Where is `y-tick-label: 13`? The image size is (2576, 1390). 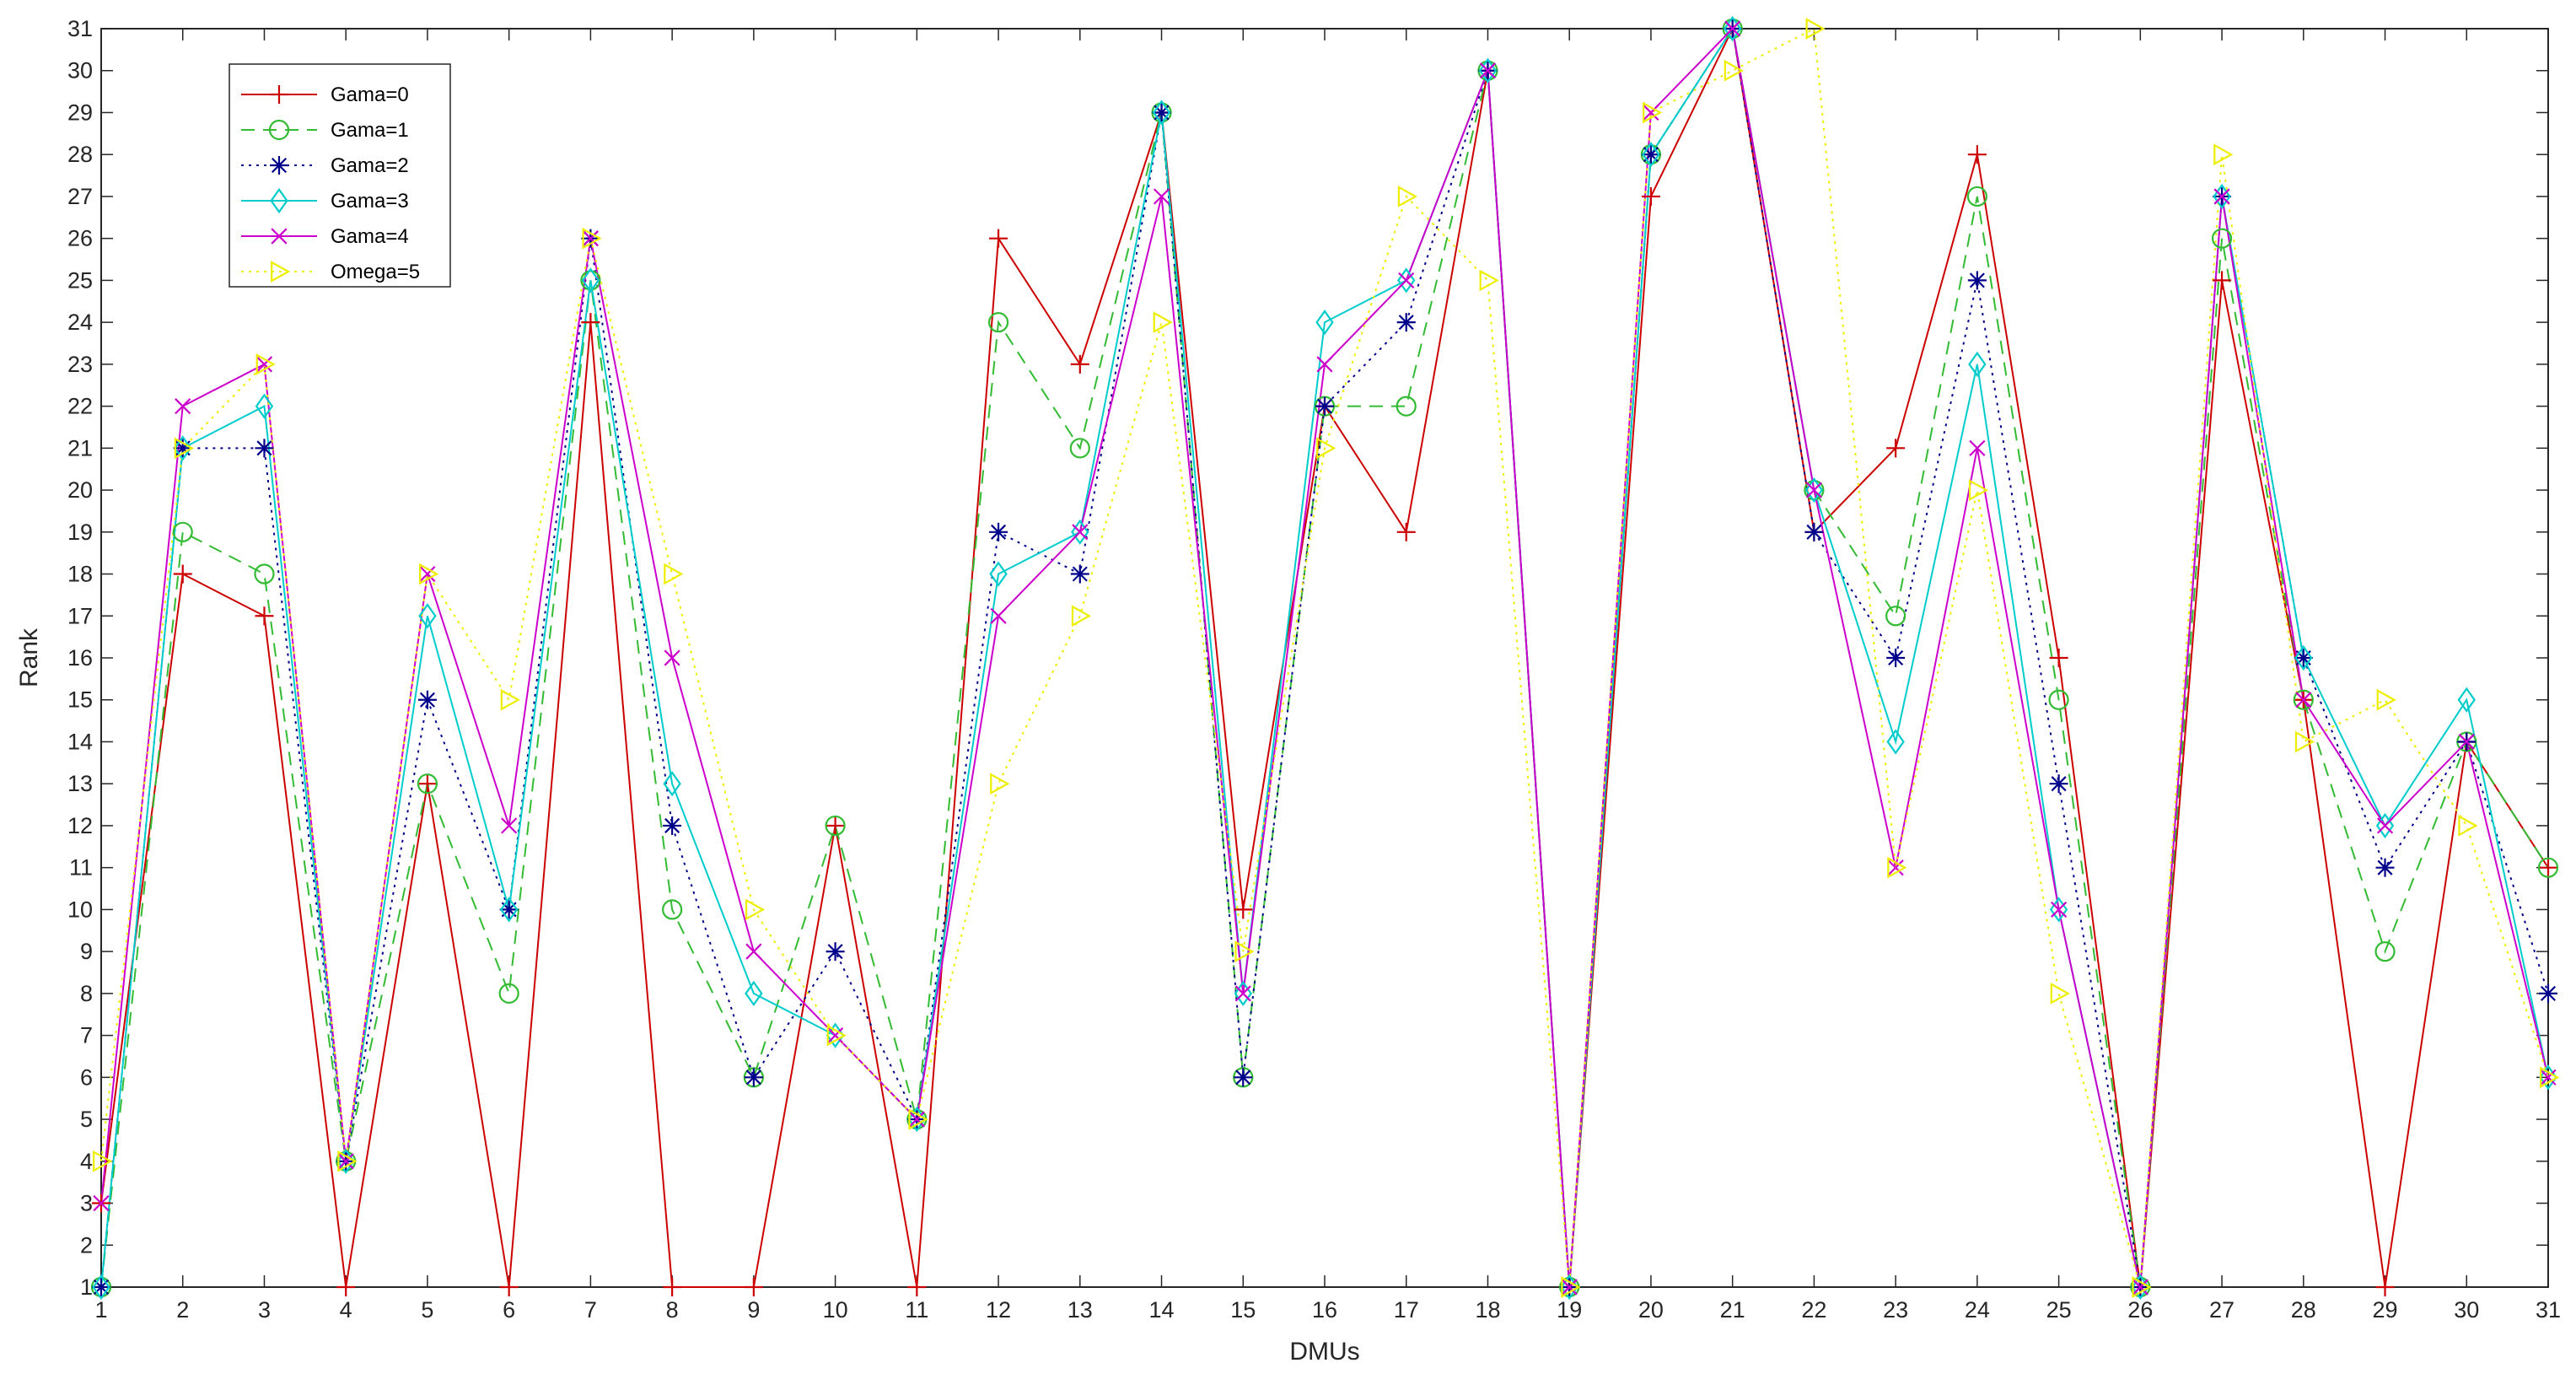
y-tick-label: 13 is located at coordinates (80, 784).